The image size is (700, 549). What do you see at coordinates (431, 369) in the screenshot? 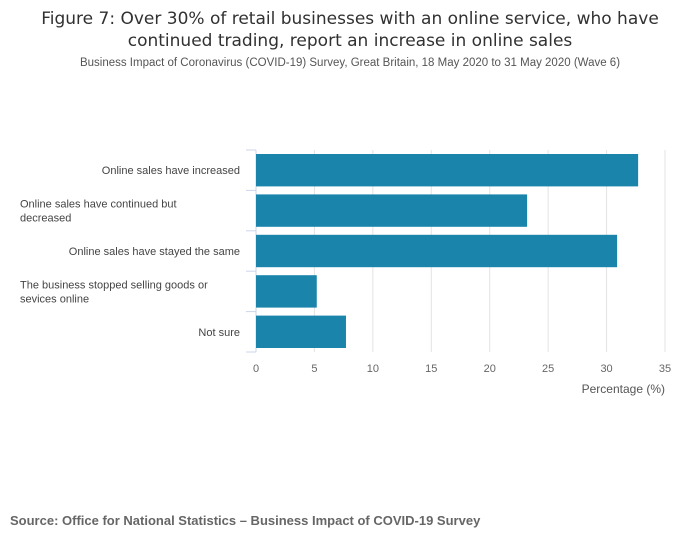
I see `x-tick-label: 15` at bounding box center [431, 369].